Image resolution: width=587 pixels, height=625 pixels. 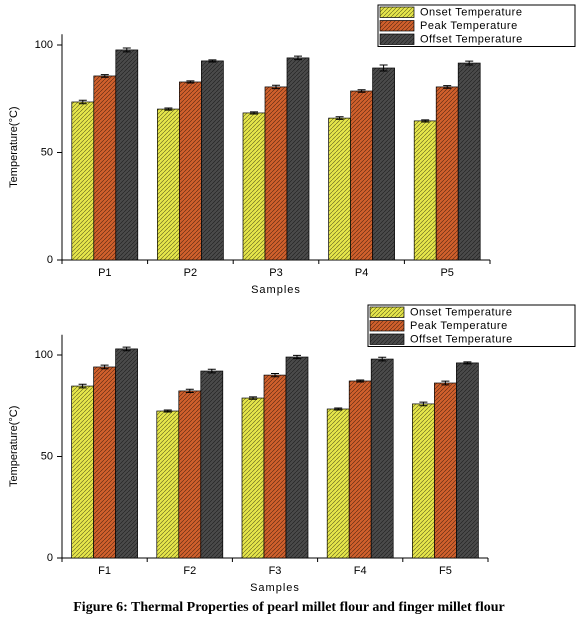 What do you see at coordinates (190, 273) in the screenshot?
I see `x-tick-label: P2` at bounding box center [190, 273].